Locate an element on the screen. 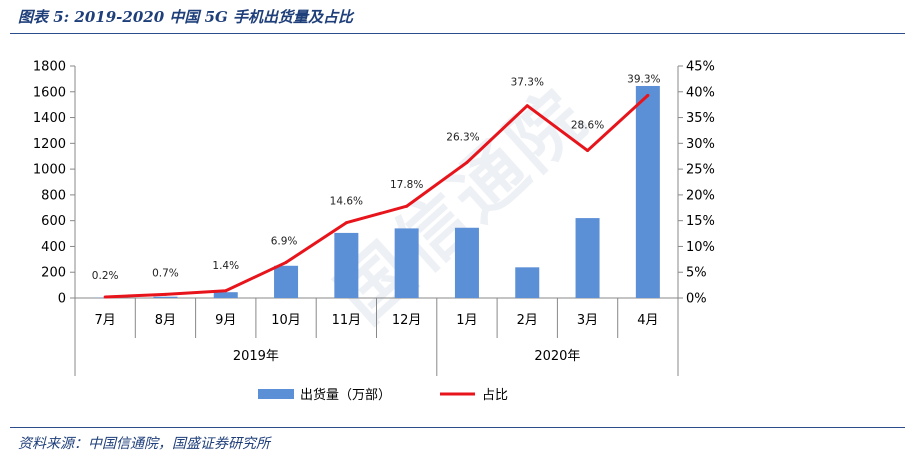 This screenshot has height=469, width=910. y-left-tick-label: 1800 is located at coordinates (49, 67).